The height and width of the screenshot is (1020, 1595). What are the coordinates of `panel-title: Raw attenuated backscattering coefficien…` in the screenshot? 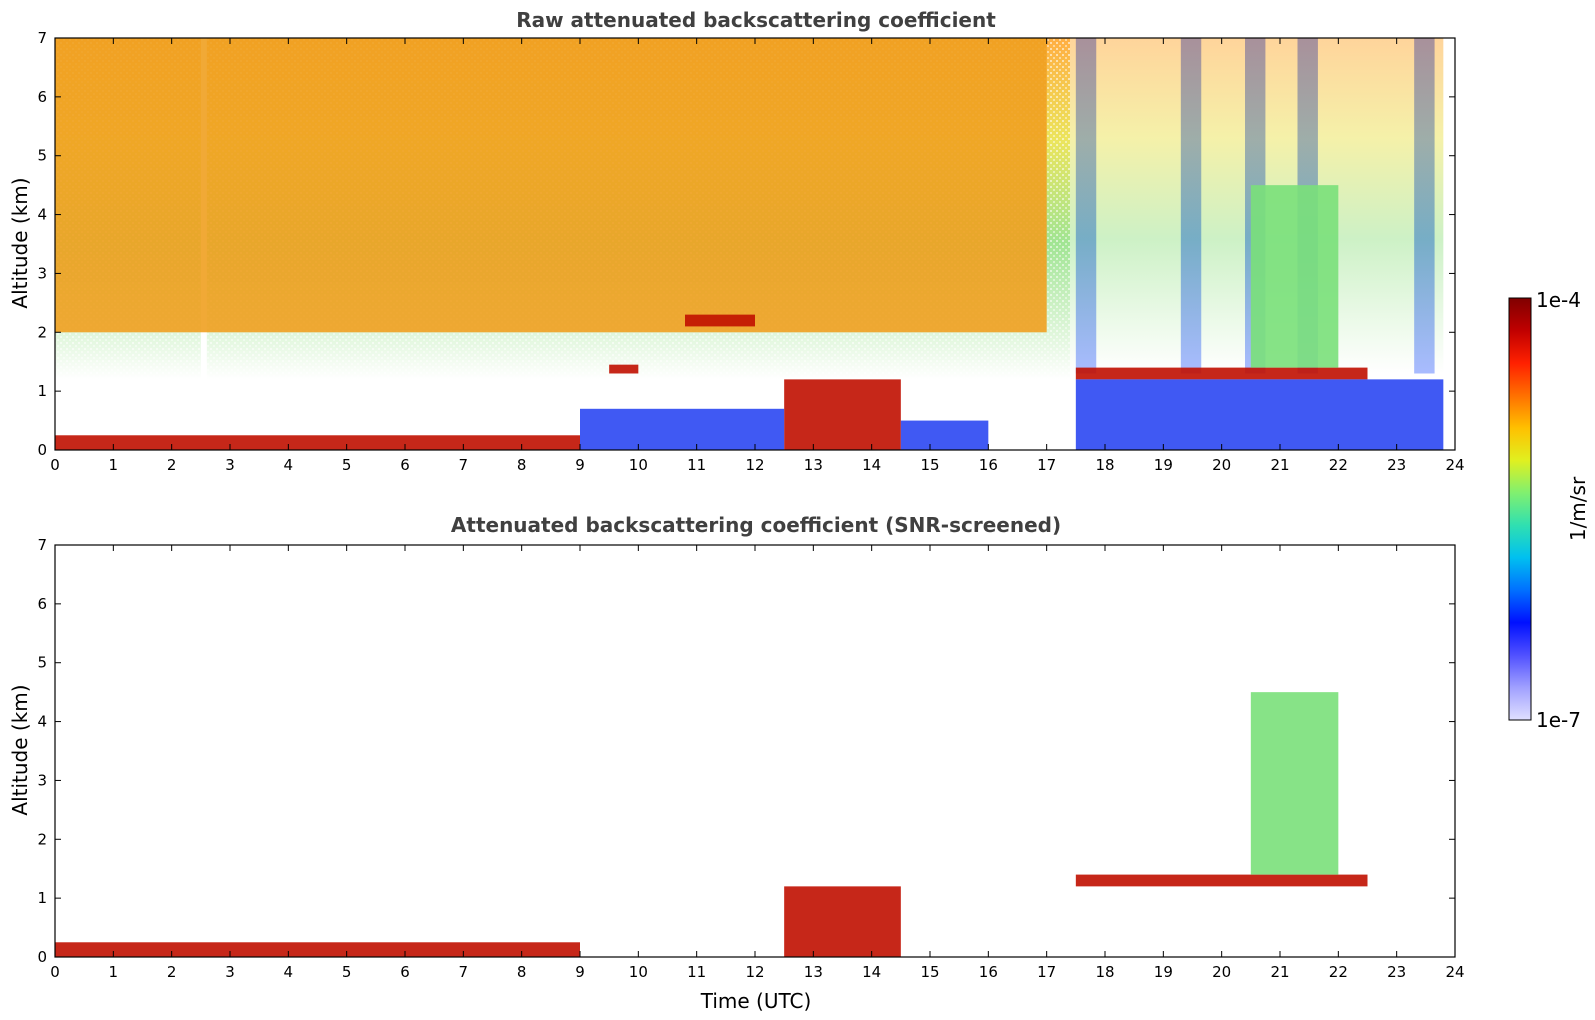 It's located at (756, 20).